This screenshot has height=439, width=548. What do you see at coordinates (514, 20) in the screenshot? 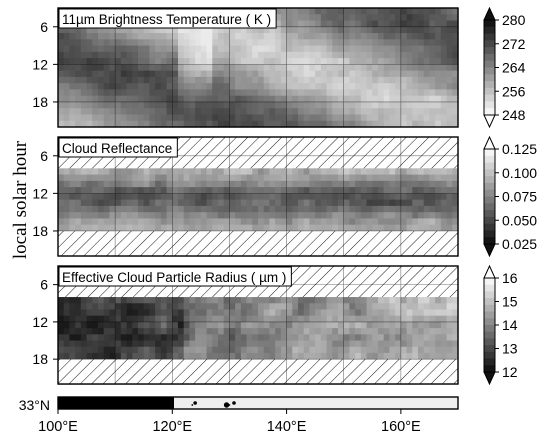
I see `colorbar-tick-label: 280` at bounding box center [514, 20].